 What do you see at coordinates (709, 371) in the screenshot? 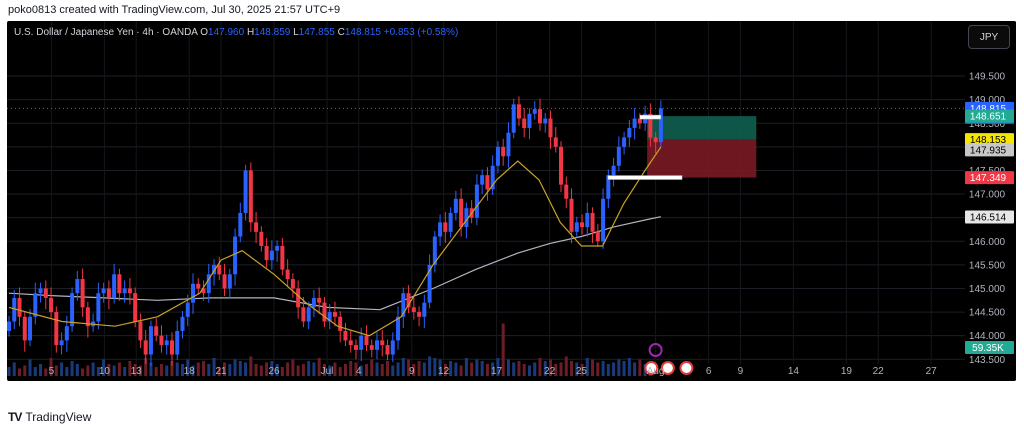
I see `time-tick-label: 6` at bounding box center [709, 371].